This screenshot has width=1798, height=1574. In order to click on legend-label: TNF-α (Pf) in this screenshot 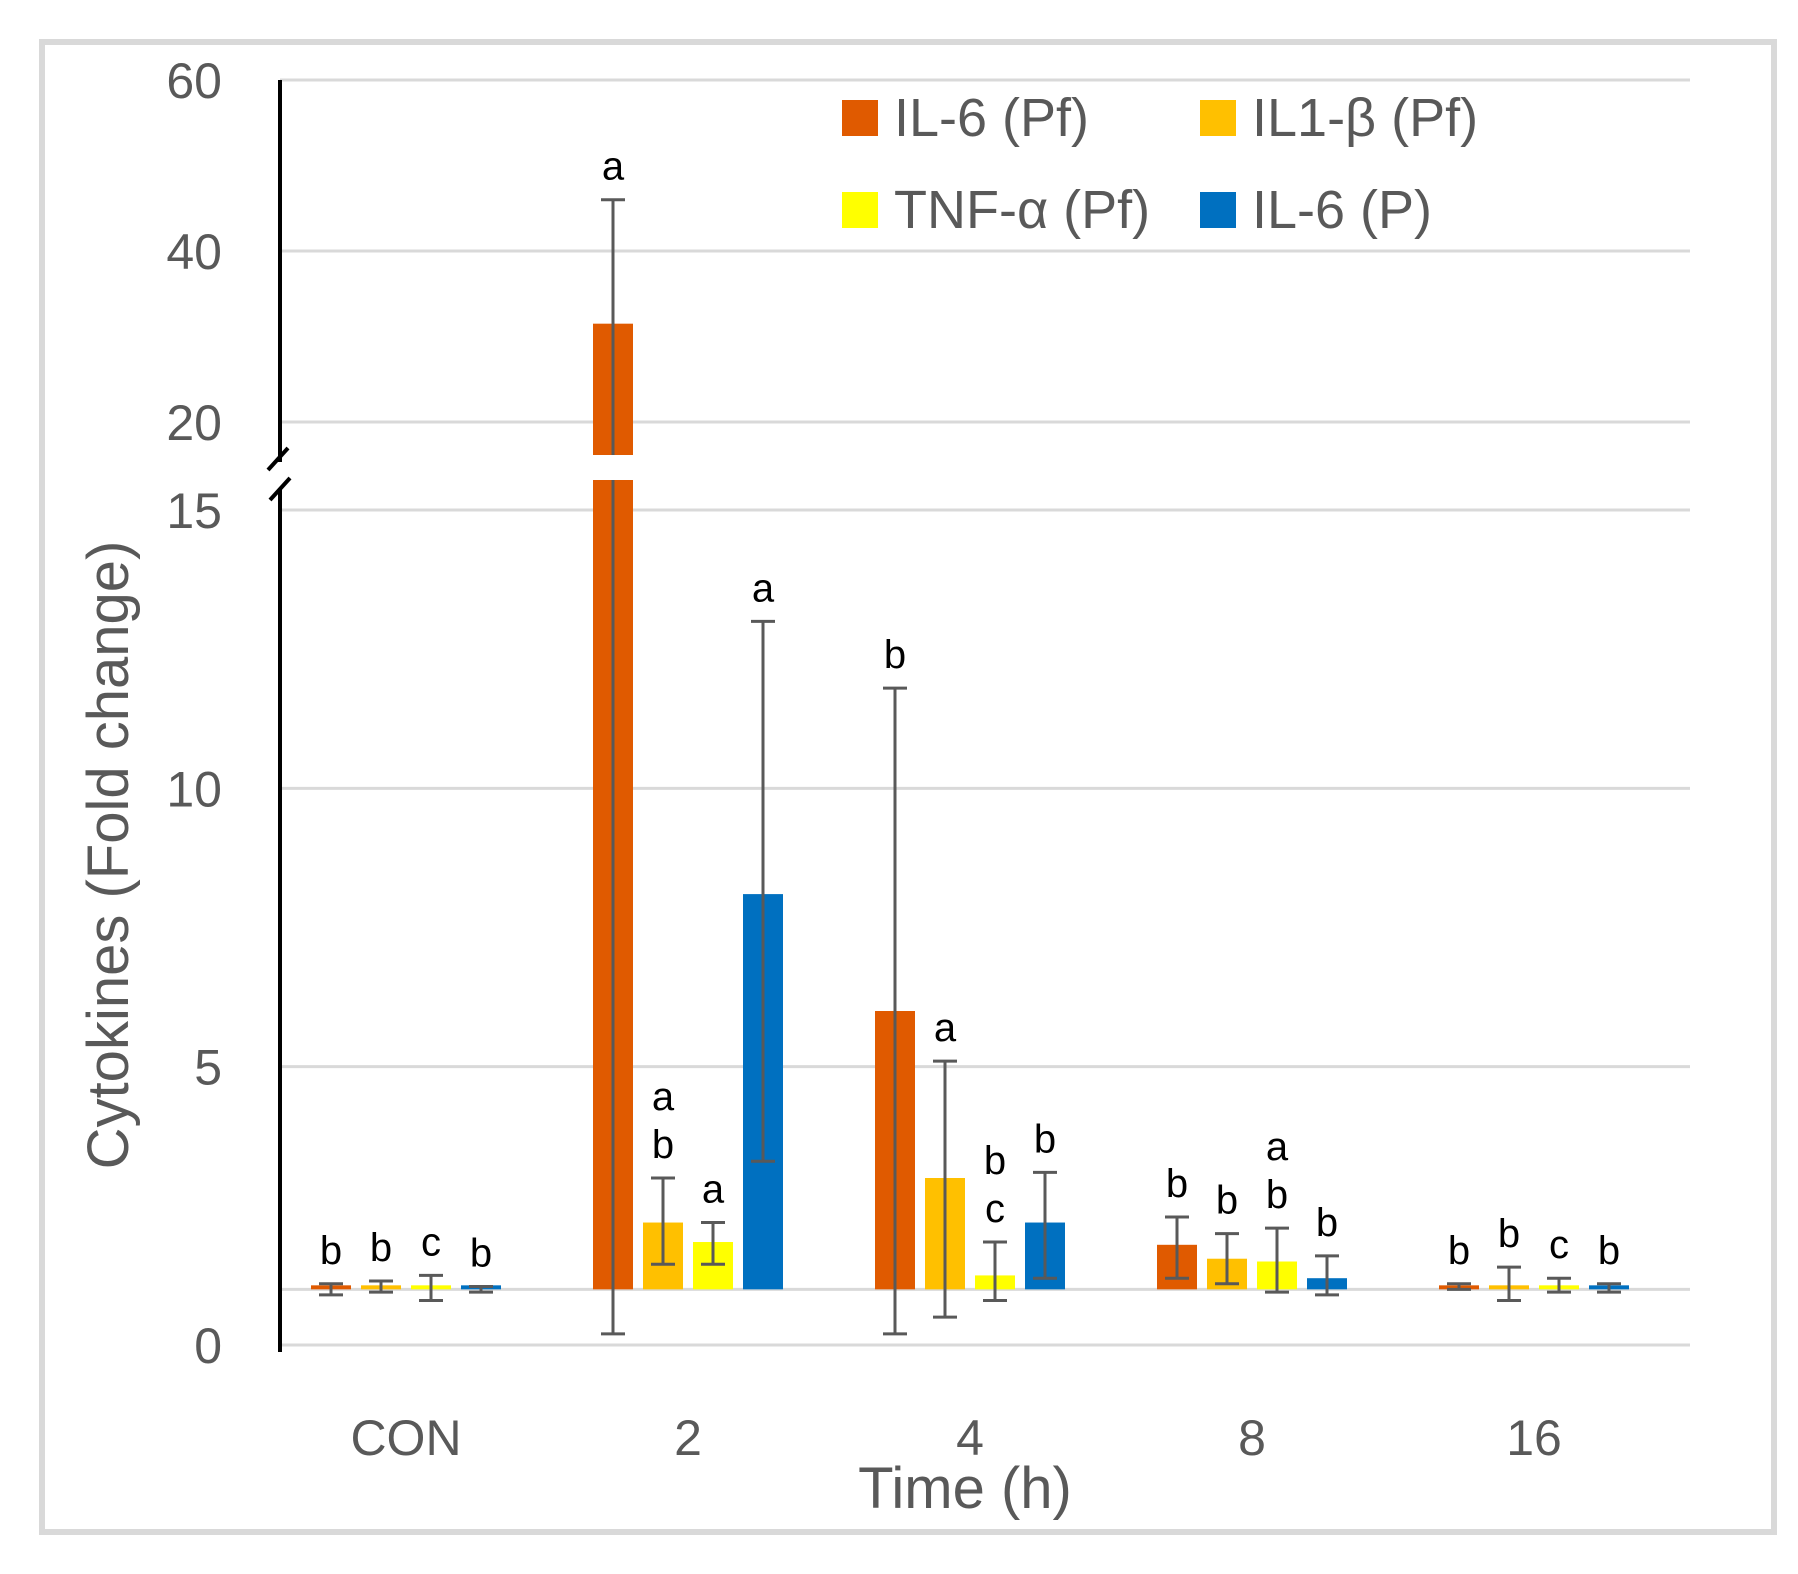, I will do `click(1022, 210)`.